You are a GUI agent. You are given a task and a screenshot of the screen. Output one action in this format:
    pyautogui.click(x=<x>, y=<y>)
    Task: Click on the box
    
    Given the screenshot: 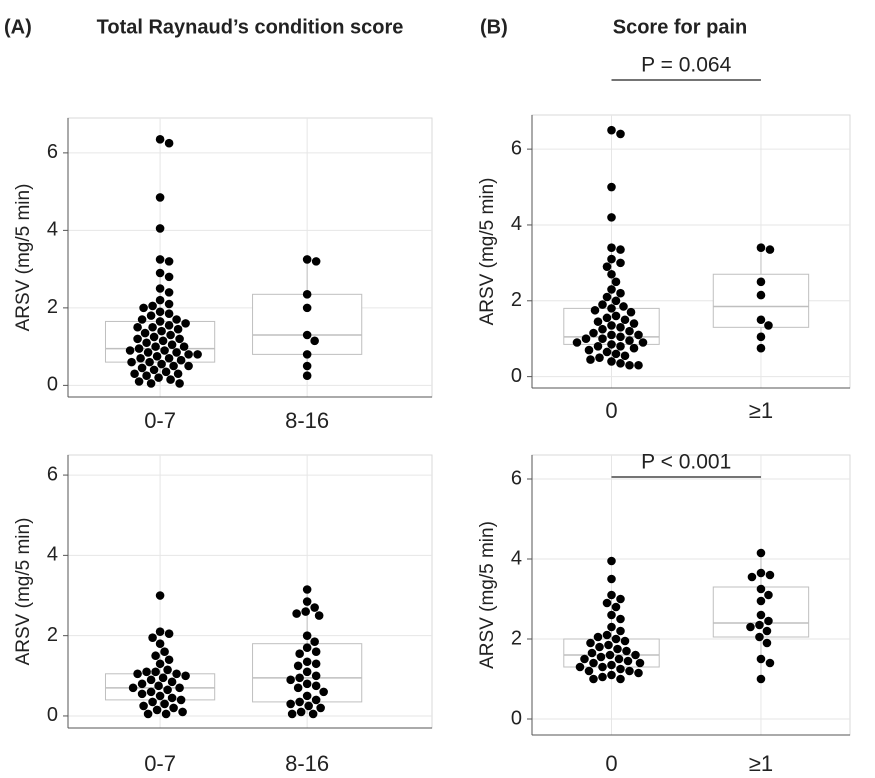 What is the action you would take?
    pyautogui.click(x=307, y=324)
    